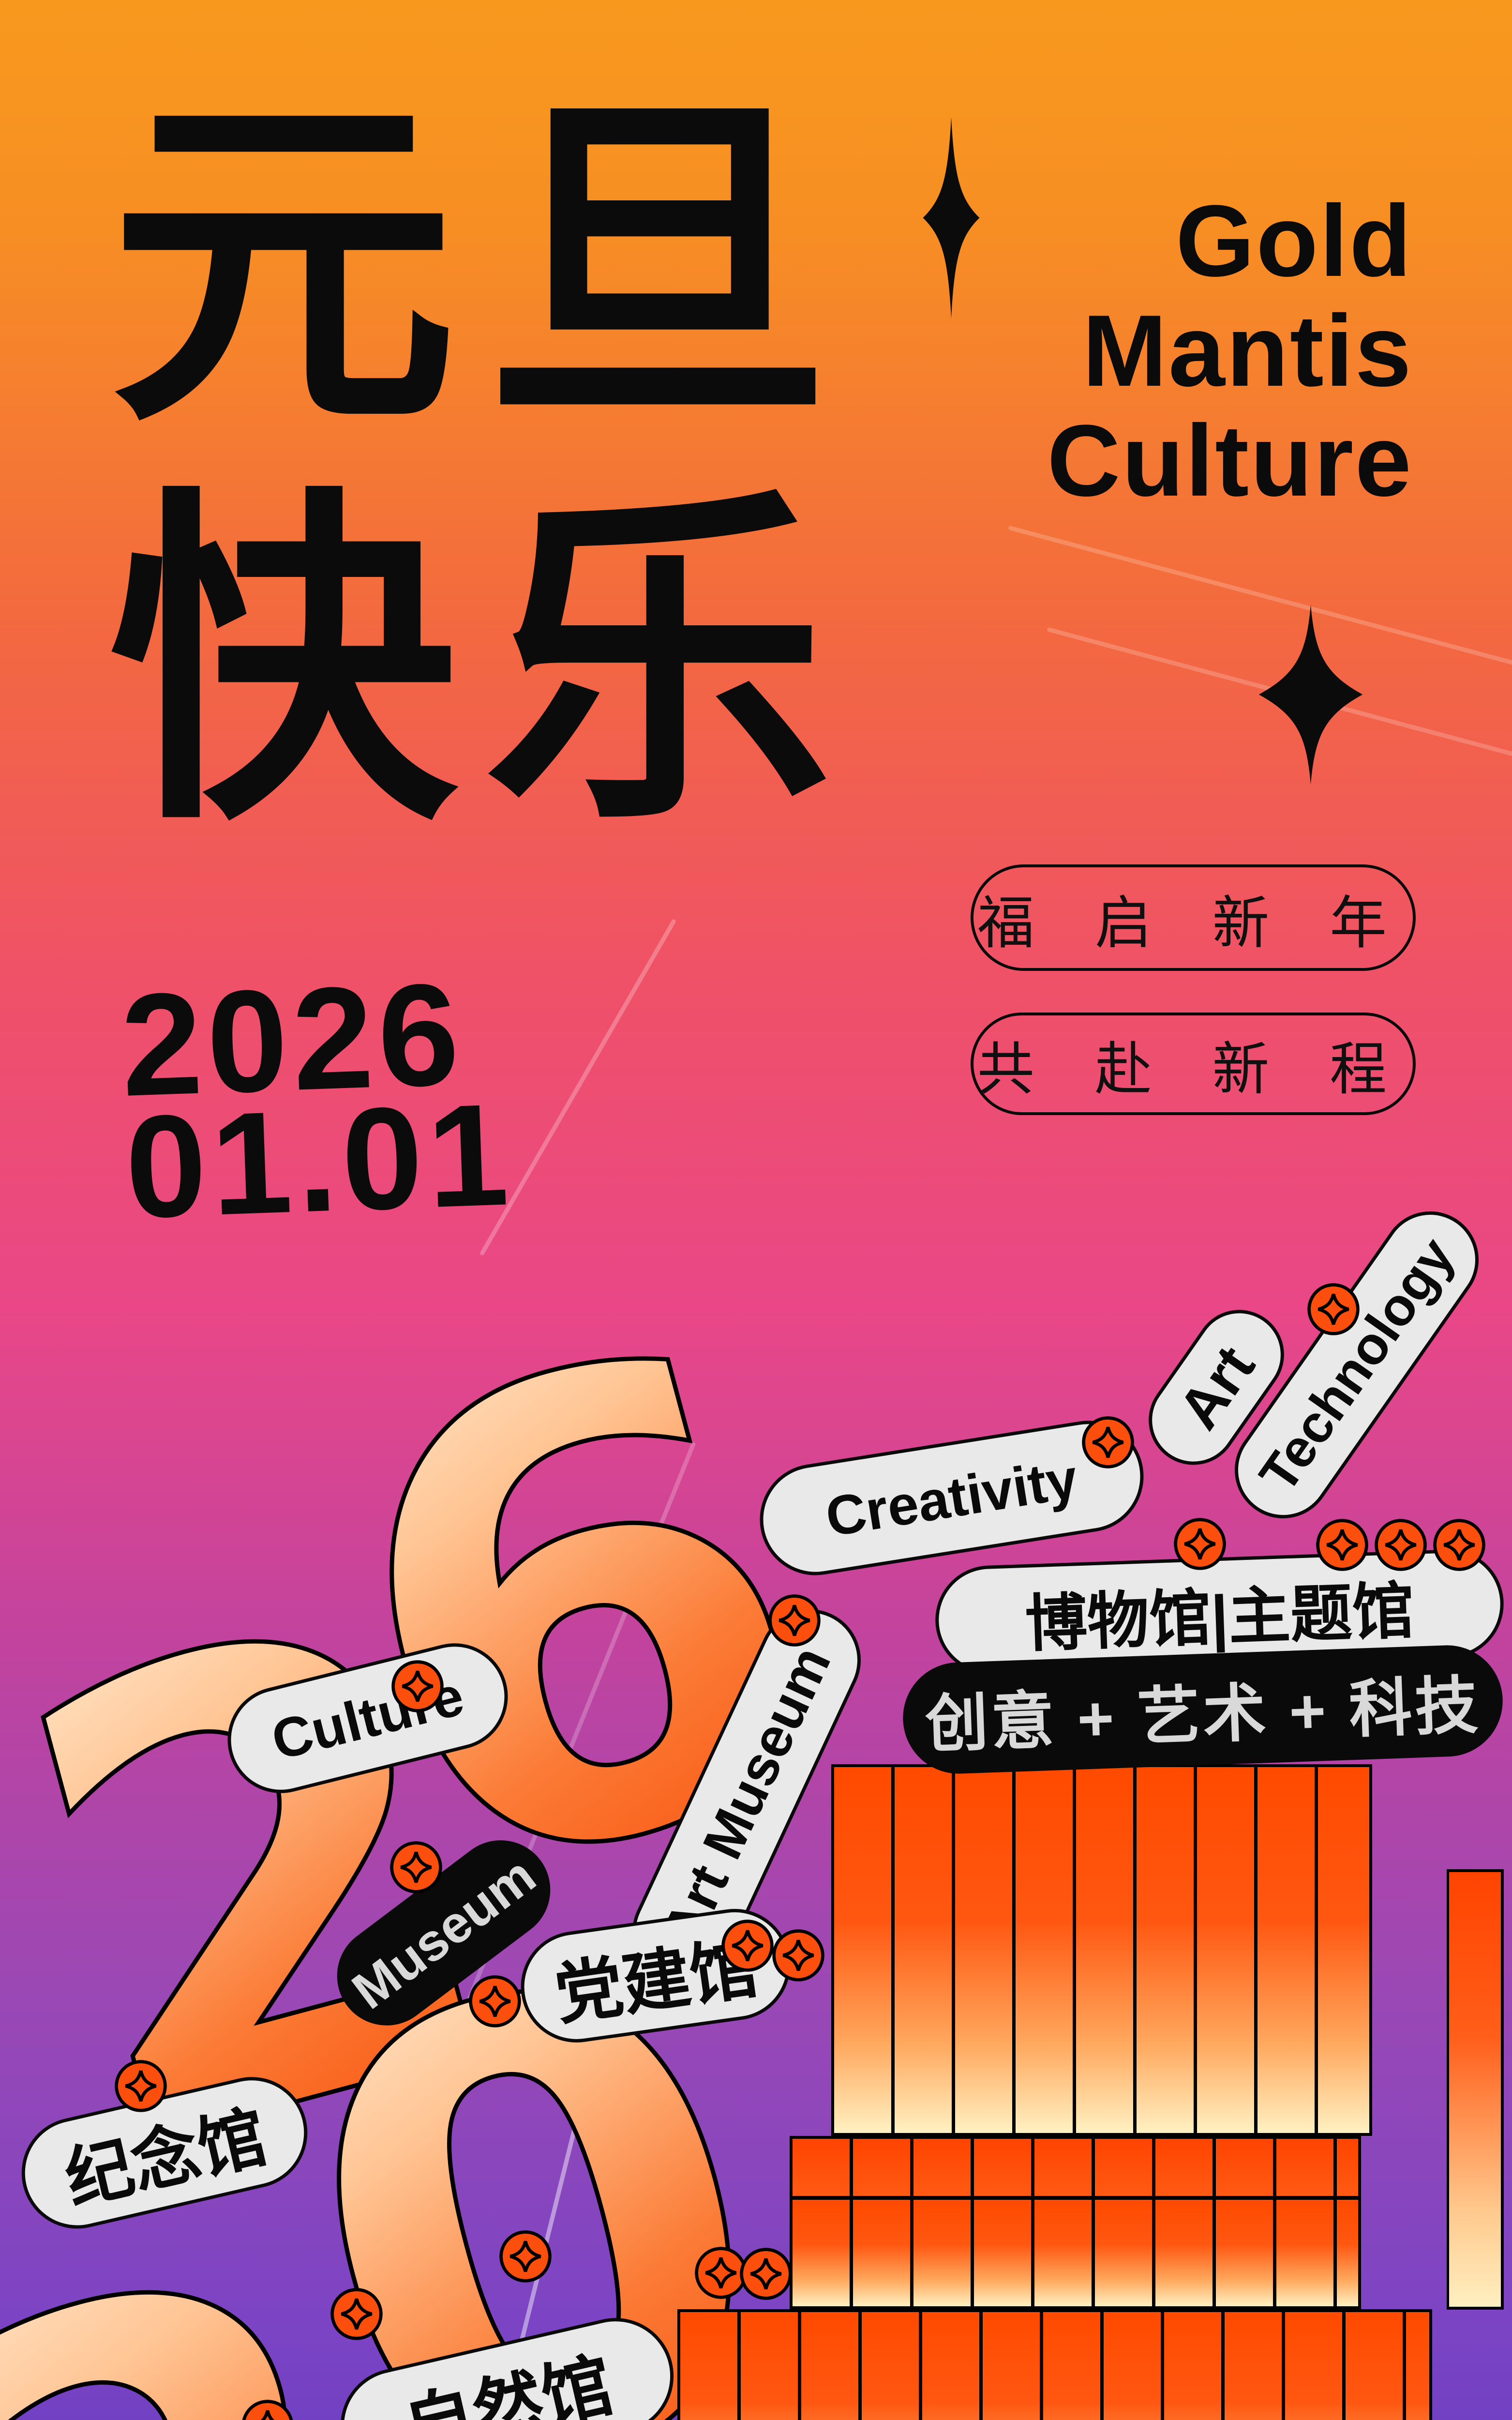 This screenshot has width=1512, height=2420. I want to click on title-line-2: 快乐, so click(484, 663).